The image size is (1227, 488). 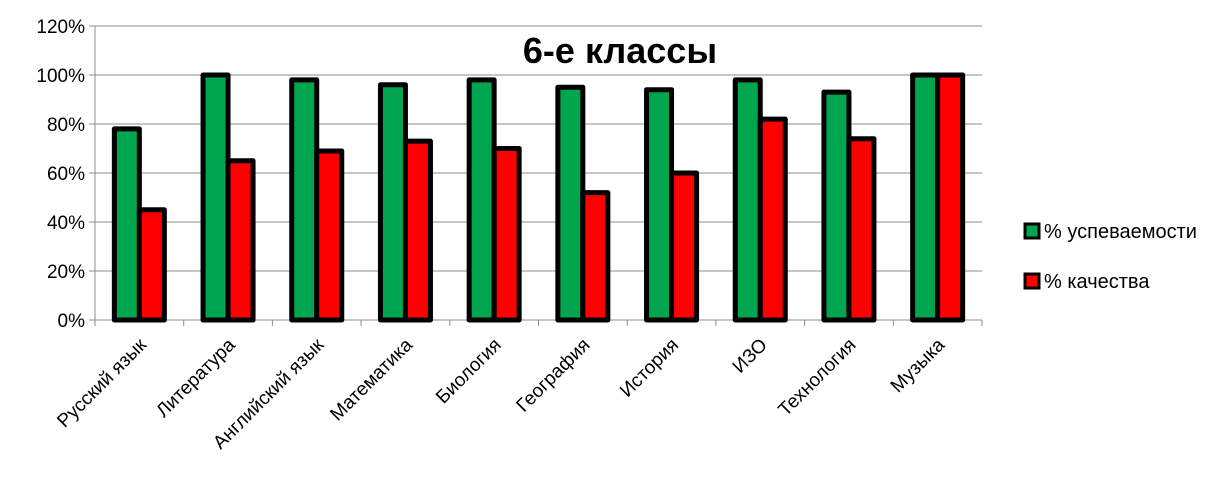 What do you see at coordinates (102, 383) in the screenshot?
I see `x-category-label: Русский язык` at bounding box center [102, 383].